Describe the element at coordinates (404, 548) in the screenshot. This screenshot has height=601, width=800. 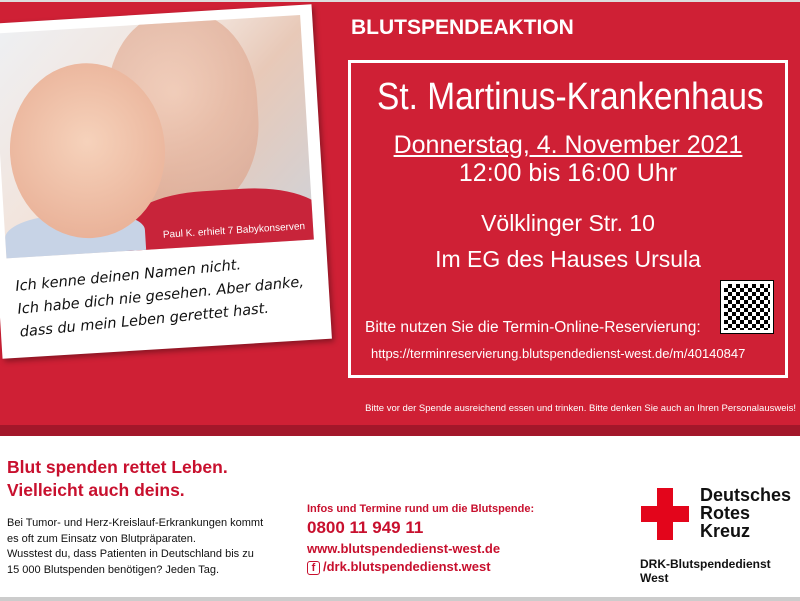
I see `website-link: www.blutspendedienst-west.de` at that location.